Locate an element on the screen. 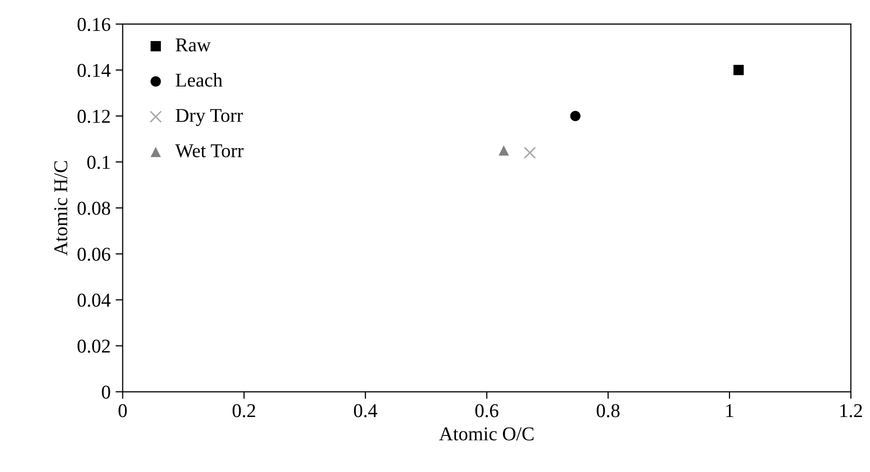 The height and width of the screenshot is (472, 870). legend-label: Raw is located at coordinates (193, 45).